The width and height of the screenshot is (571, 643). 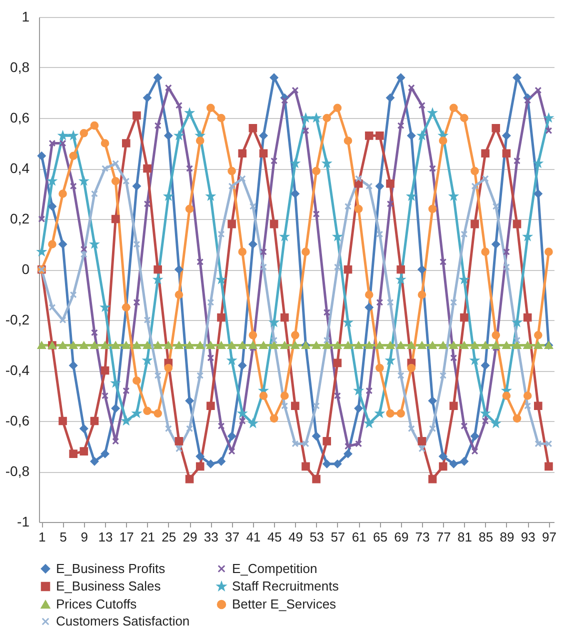 I want to click on legend-label: Staff Recruitments, so click(x=286, y=586).